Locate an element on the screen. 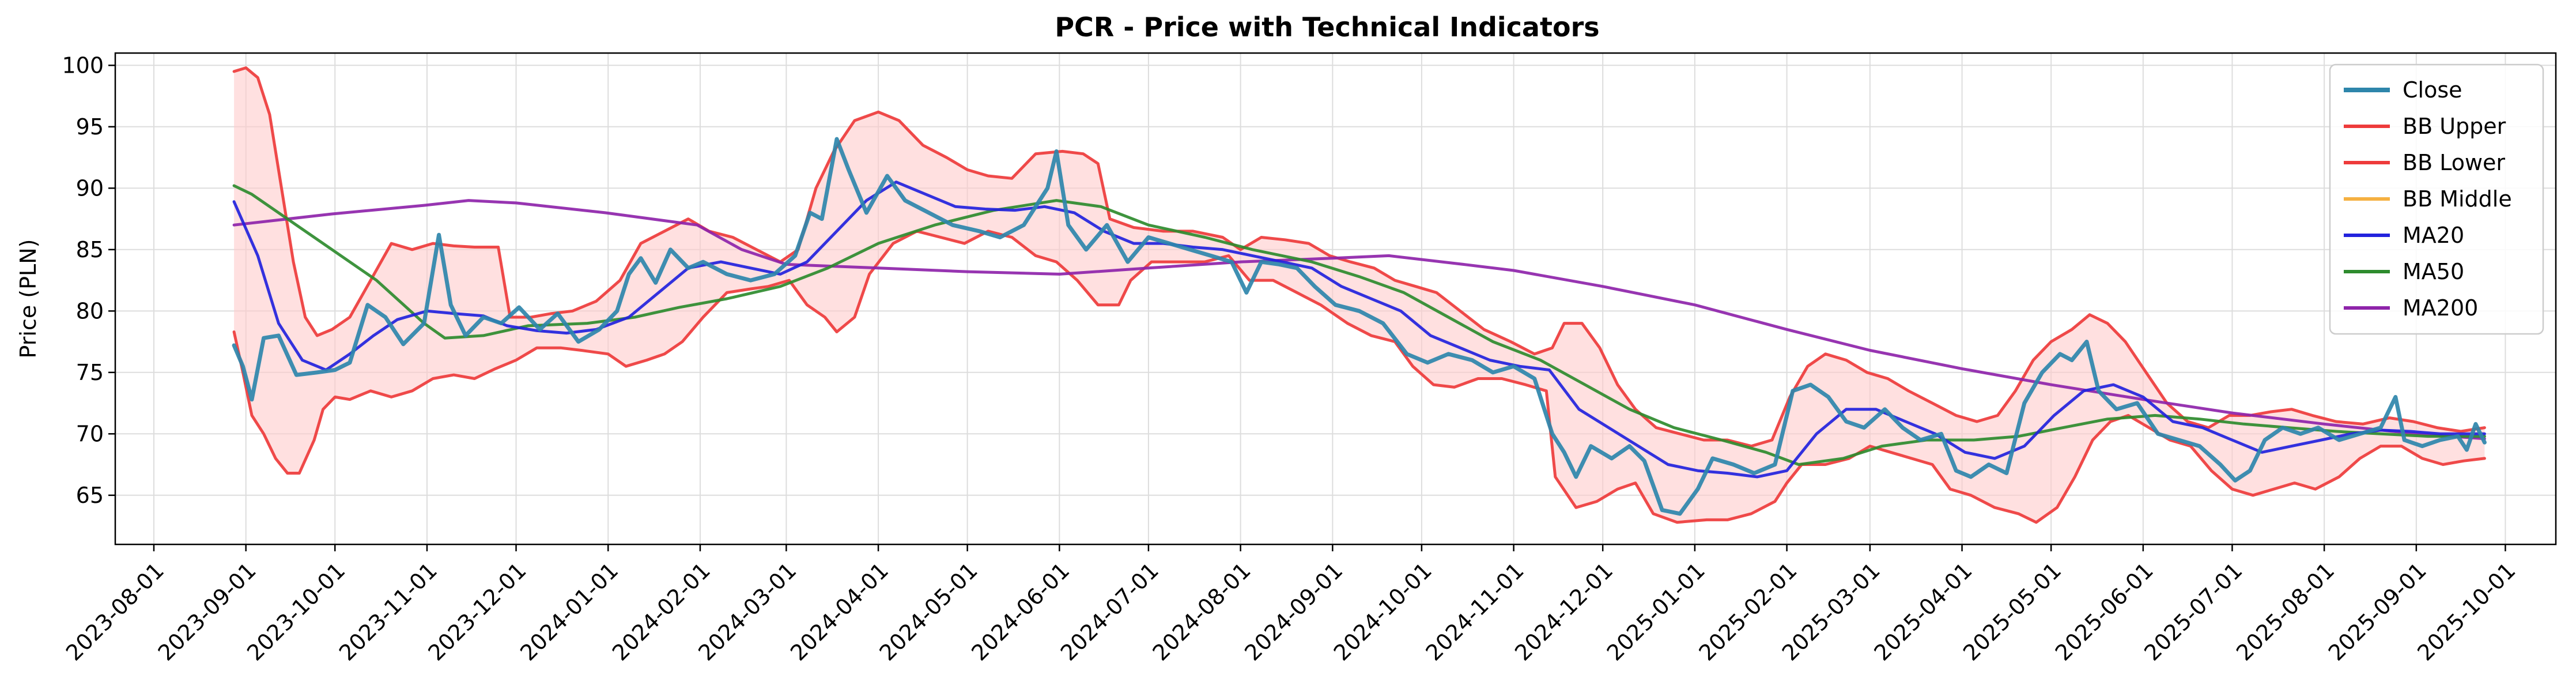 The image size is (2576, 673). y-axis-label: Price (PLN) is located at coordinates (28, 299).